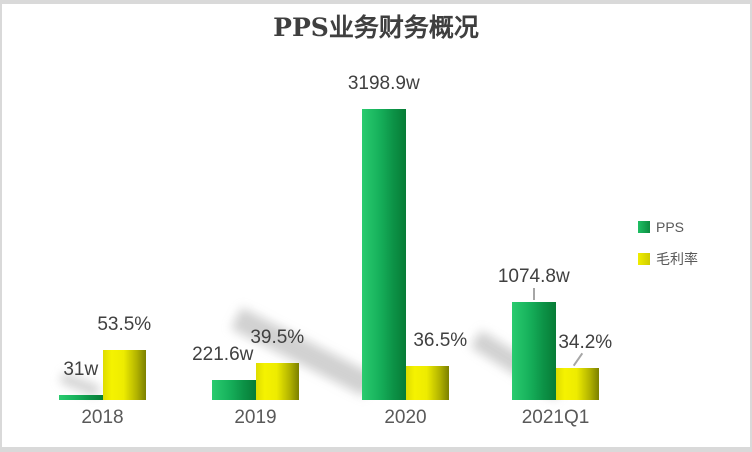 The height and width of the screenshot is (452, 752). I want to click on bar-gross-margin-2019, so click(277, 381).